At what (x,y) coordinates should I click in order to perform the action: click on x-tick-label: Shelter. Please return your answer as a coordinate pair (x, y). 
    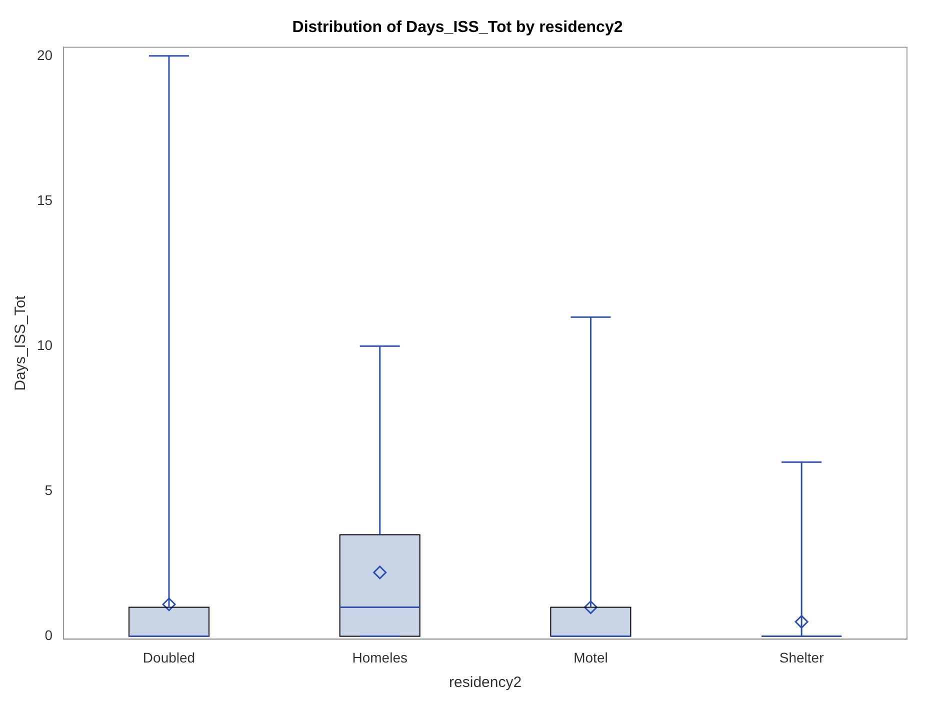
    Looking at the image, I should click on (801, 657).